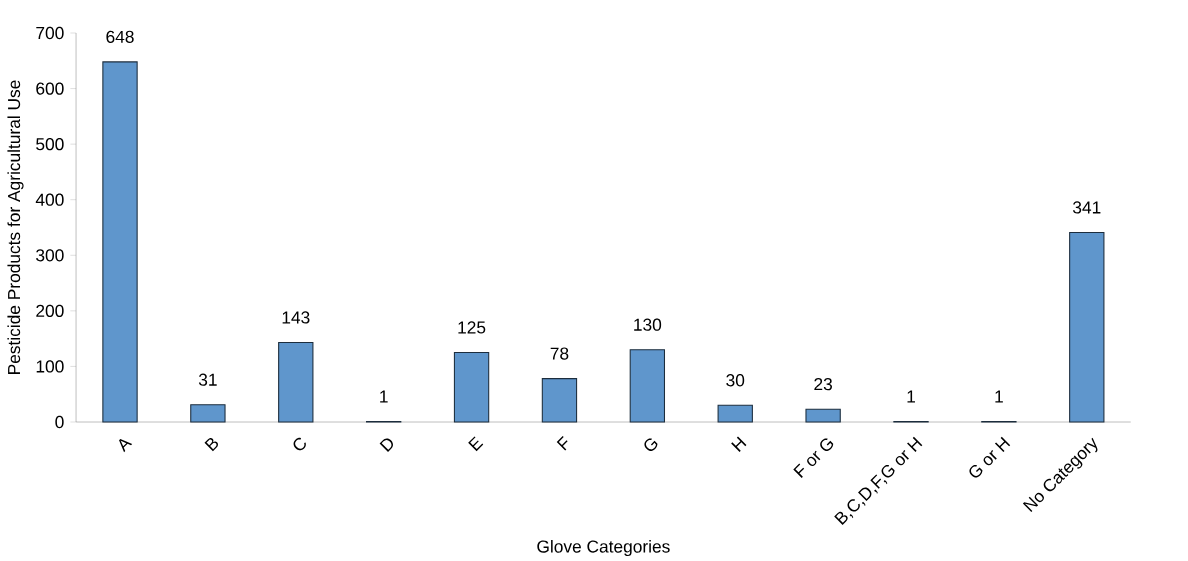  I want to click on y-tick-label: 700, so click(50, 33).